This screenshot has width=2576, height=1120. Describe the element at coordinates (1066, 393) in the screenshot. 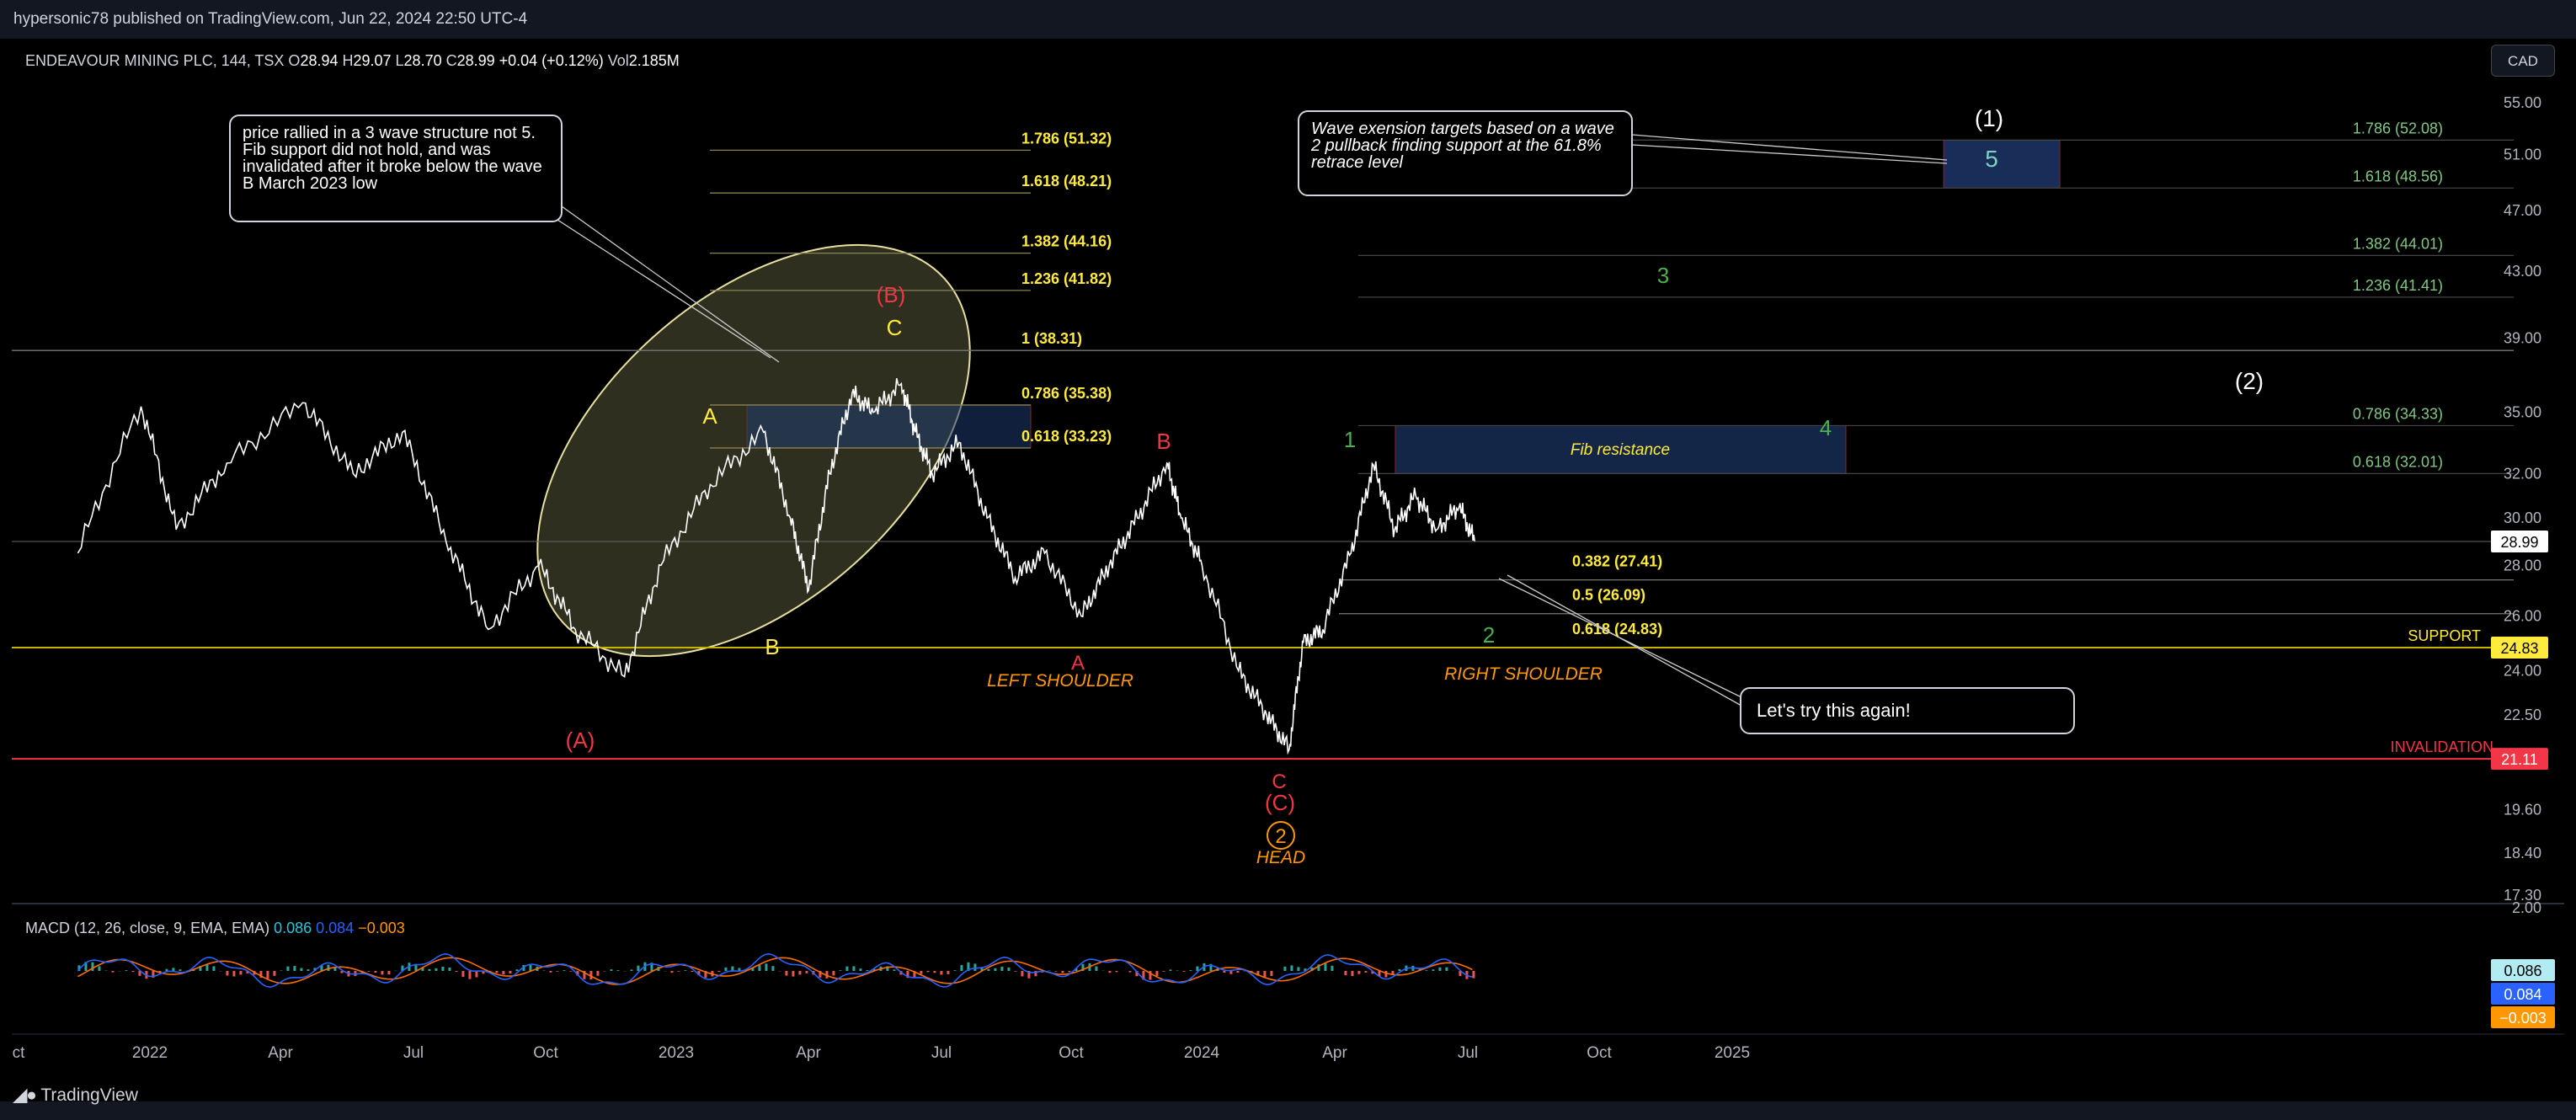

I see `fib-label-left: 0.786 (35.38)` at that location.